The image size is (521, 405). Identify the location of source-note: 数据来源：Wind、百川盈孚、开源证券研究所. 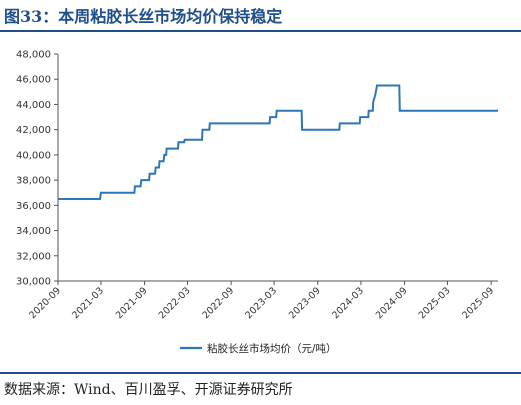
(148, 390).